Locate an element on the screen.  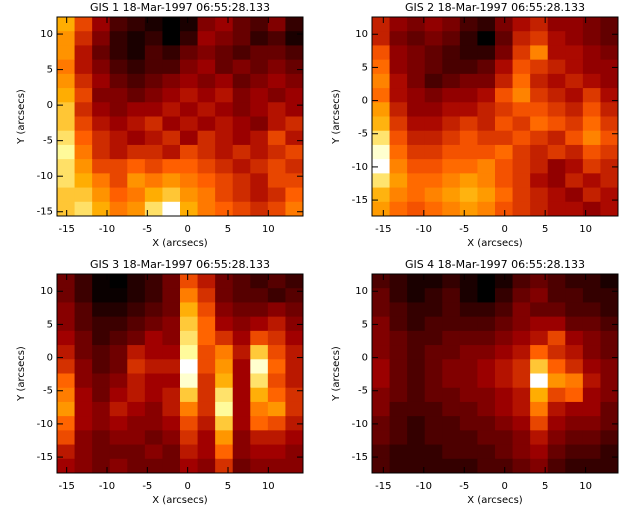
y-tick-label: 0 is located at coordinates (50, 358).